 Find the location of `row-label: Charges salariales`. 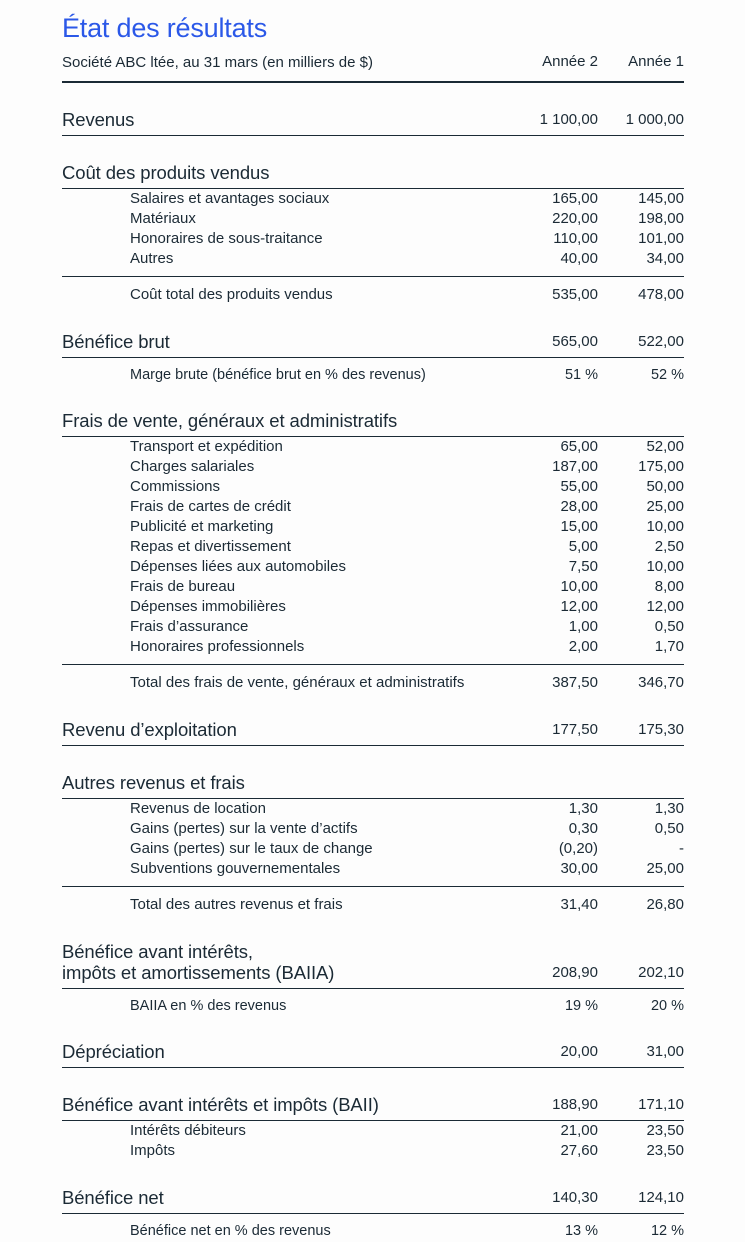

row-label: Charges salariales is located at coordinates (192, 466).